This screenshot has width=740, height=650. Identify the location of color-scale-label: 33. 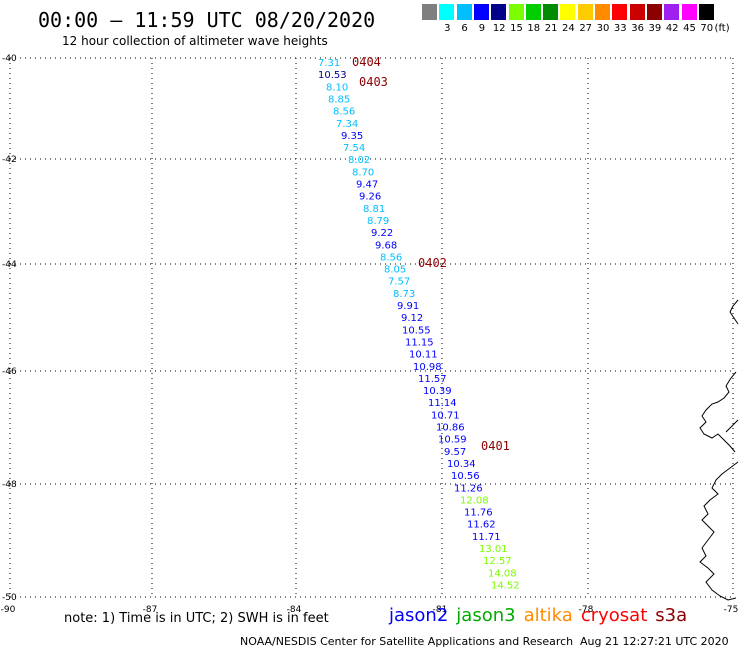
(620, 28).